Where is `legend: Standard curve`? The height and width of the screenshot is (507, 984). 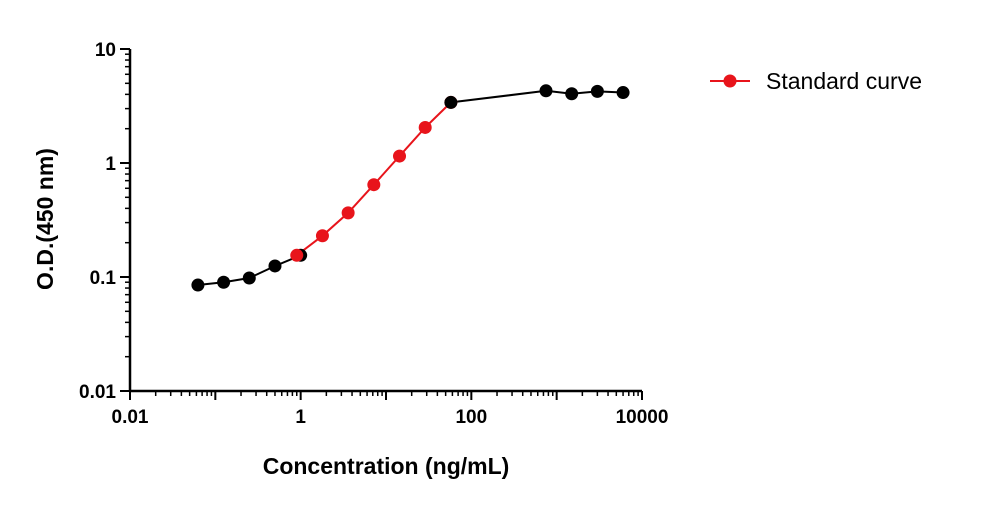
legend: Standard curve is located at coordinates (816, 81).